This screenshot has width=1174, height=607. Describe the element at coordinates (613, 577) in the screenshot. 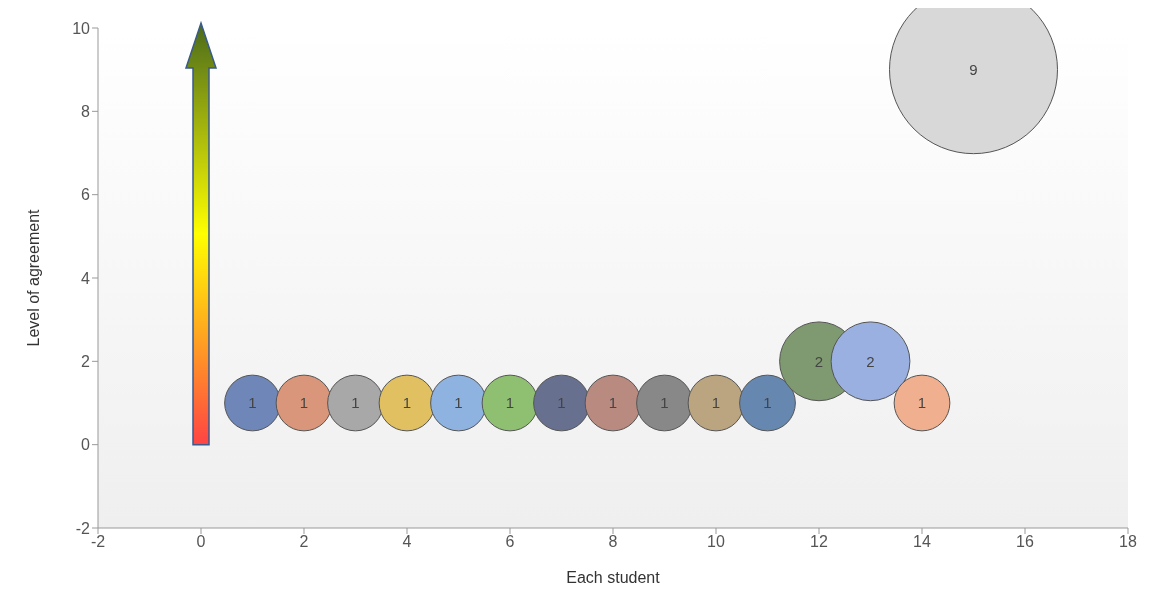

I see `x-axis-title: Each student` at that location.